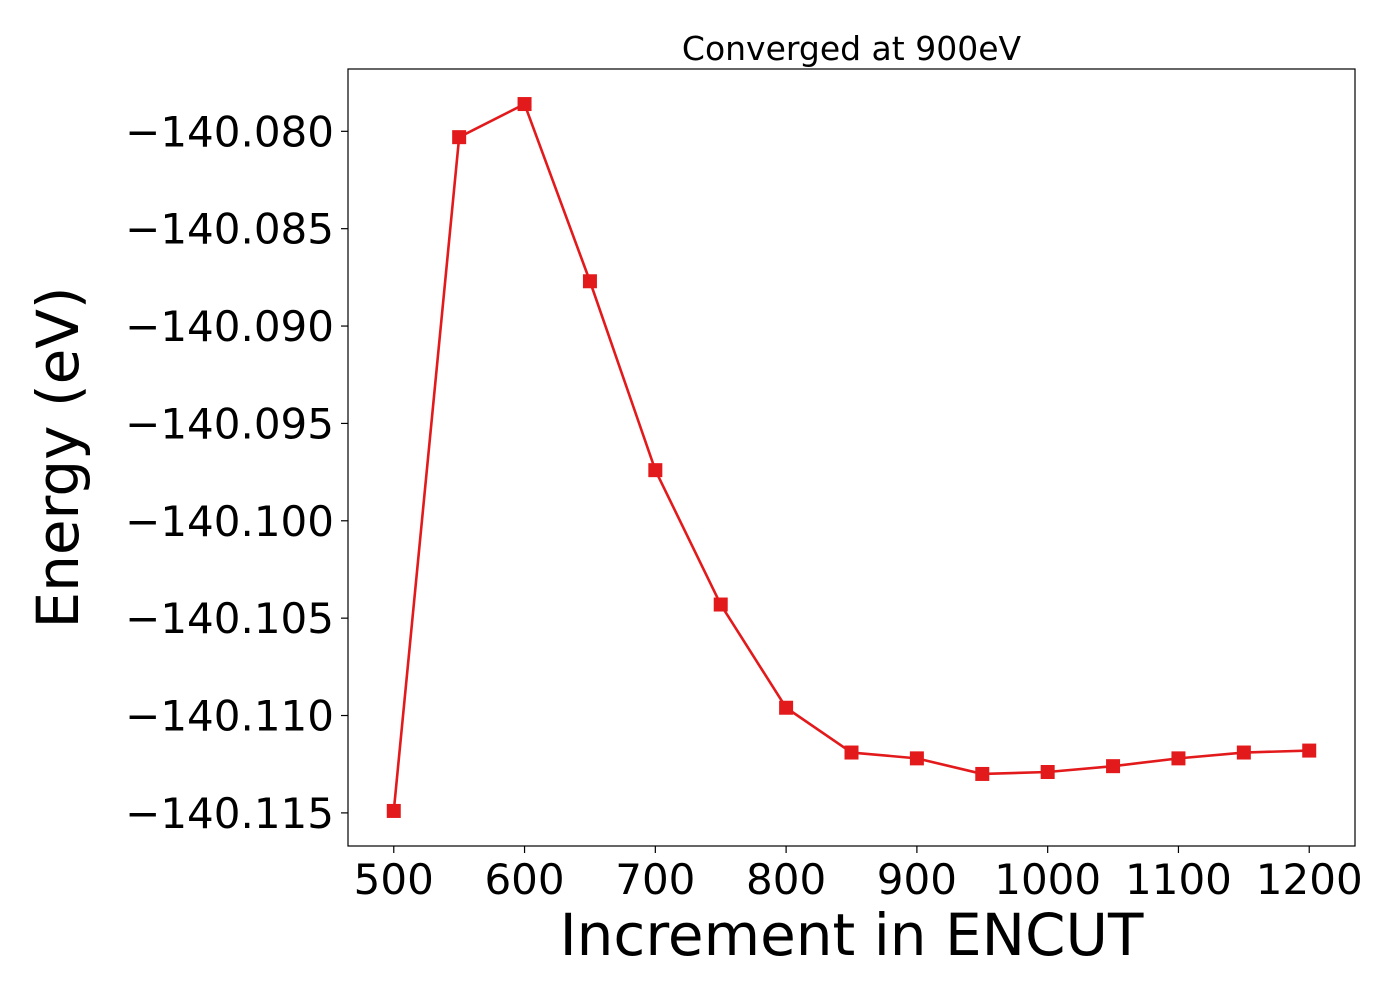  What do you see at coordinates (229, 618) in the screenshot?
I see `y-tick-label: −140.105` at bounding box center [229, 618].